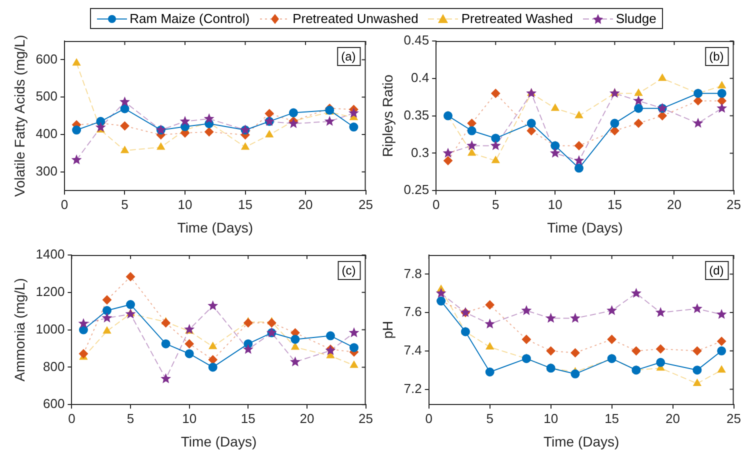 The image size is (753, 462). I want to click on y-tick-label: 300, so click(47, 170).